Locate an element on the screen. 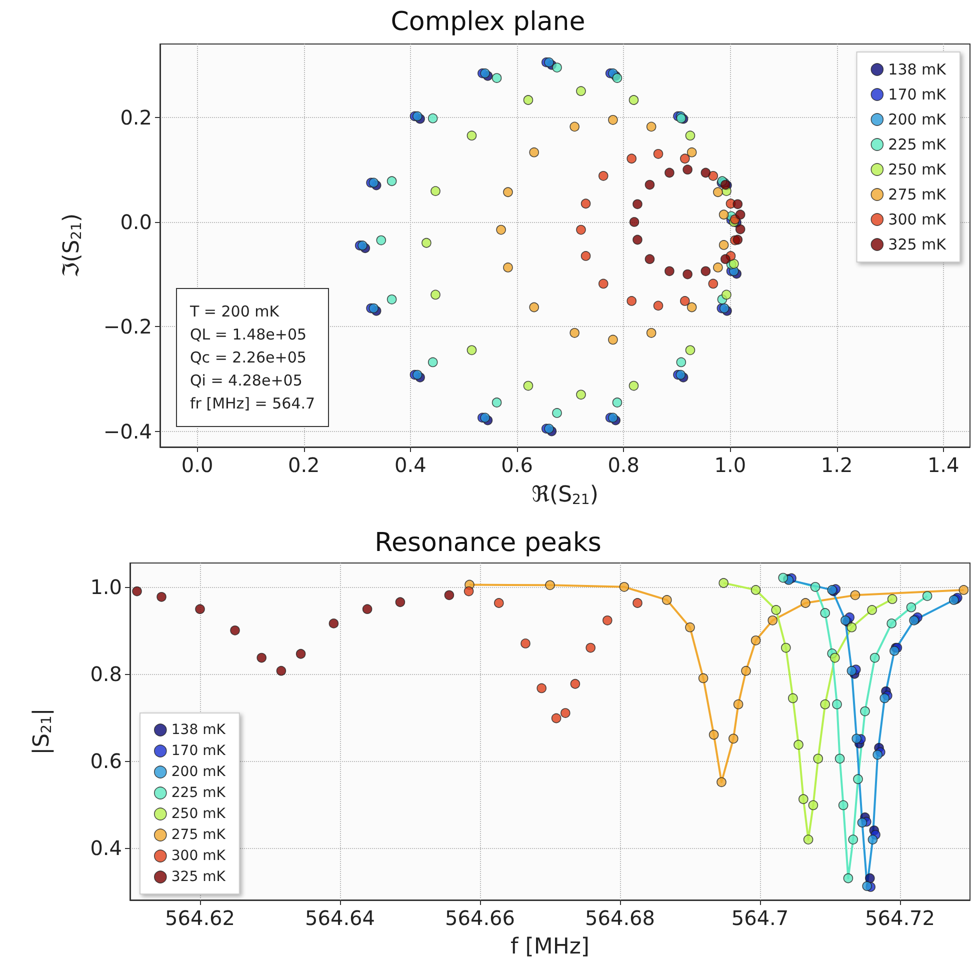 The width and height of the screenshot is (976, 977). x-tick-label: 564.7 is located at coordinates (760, 918).